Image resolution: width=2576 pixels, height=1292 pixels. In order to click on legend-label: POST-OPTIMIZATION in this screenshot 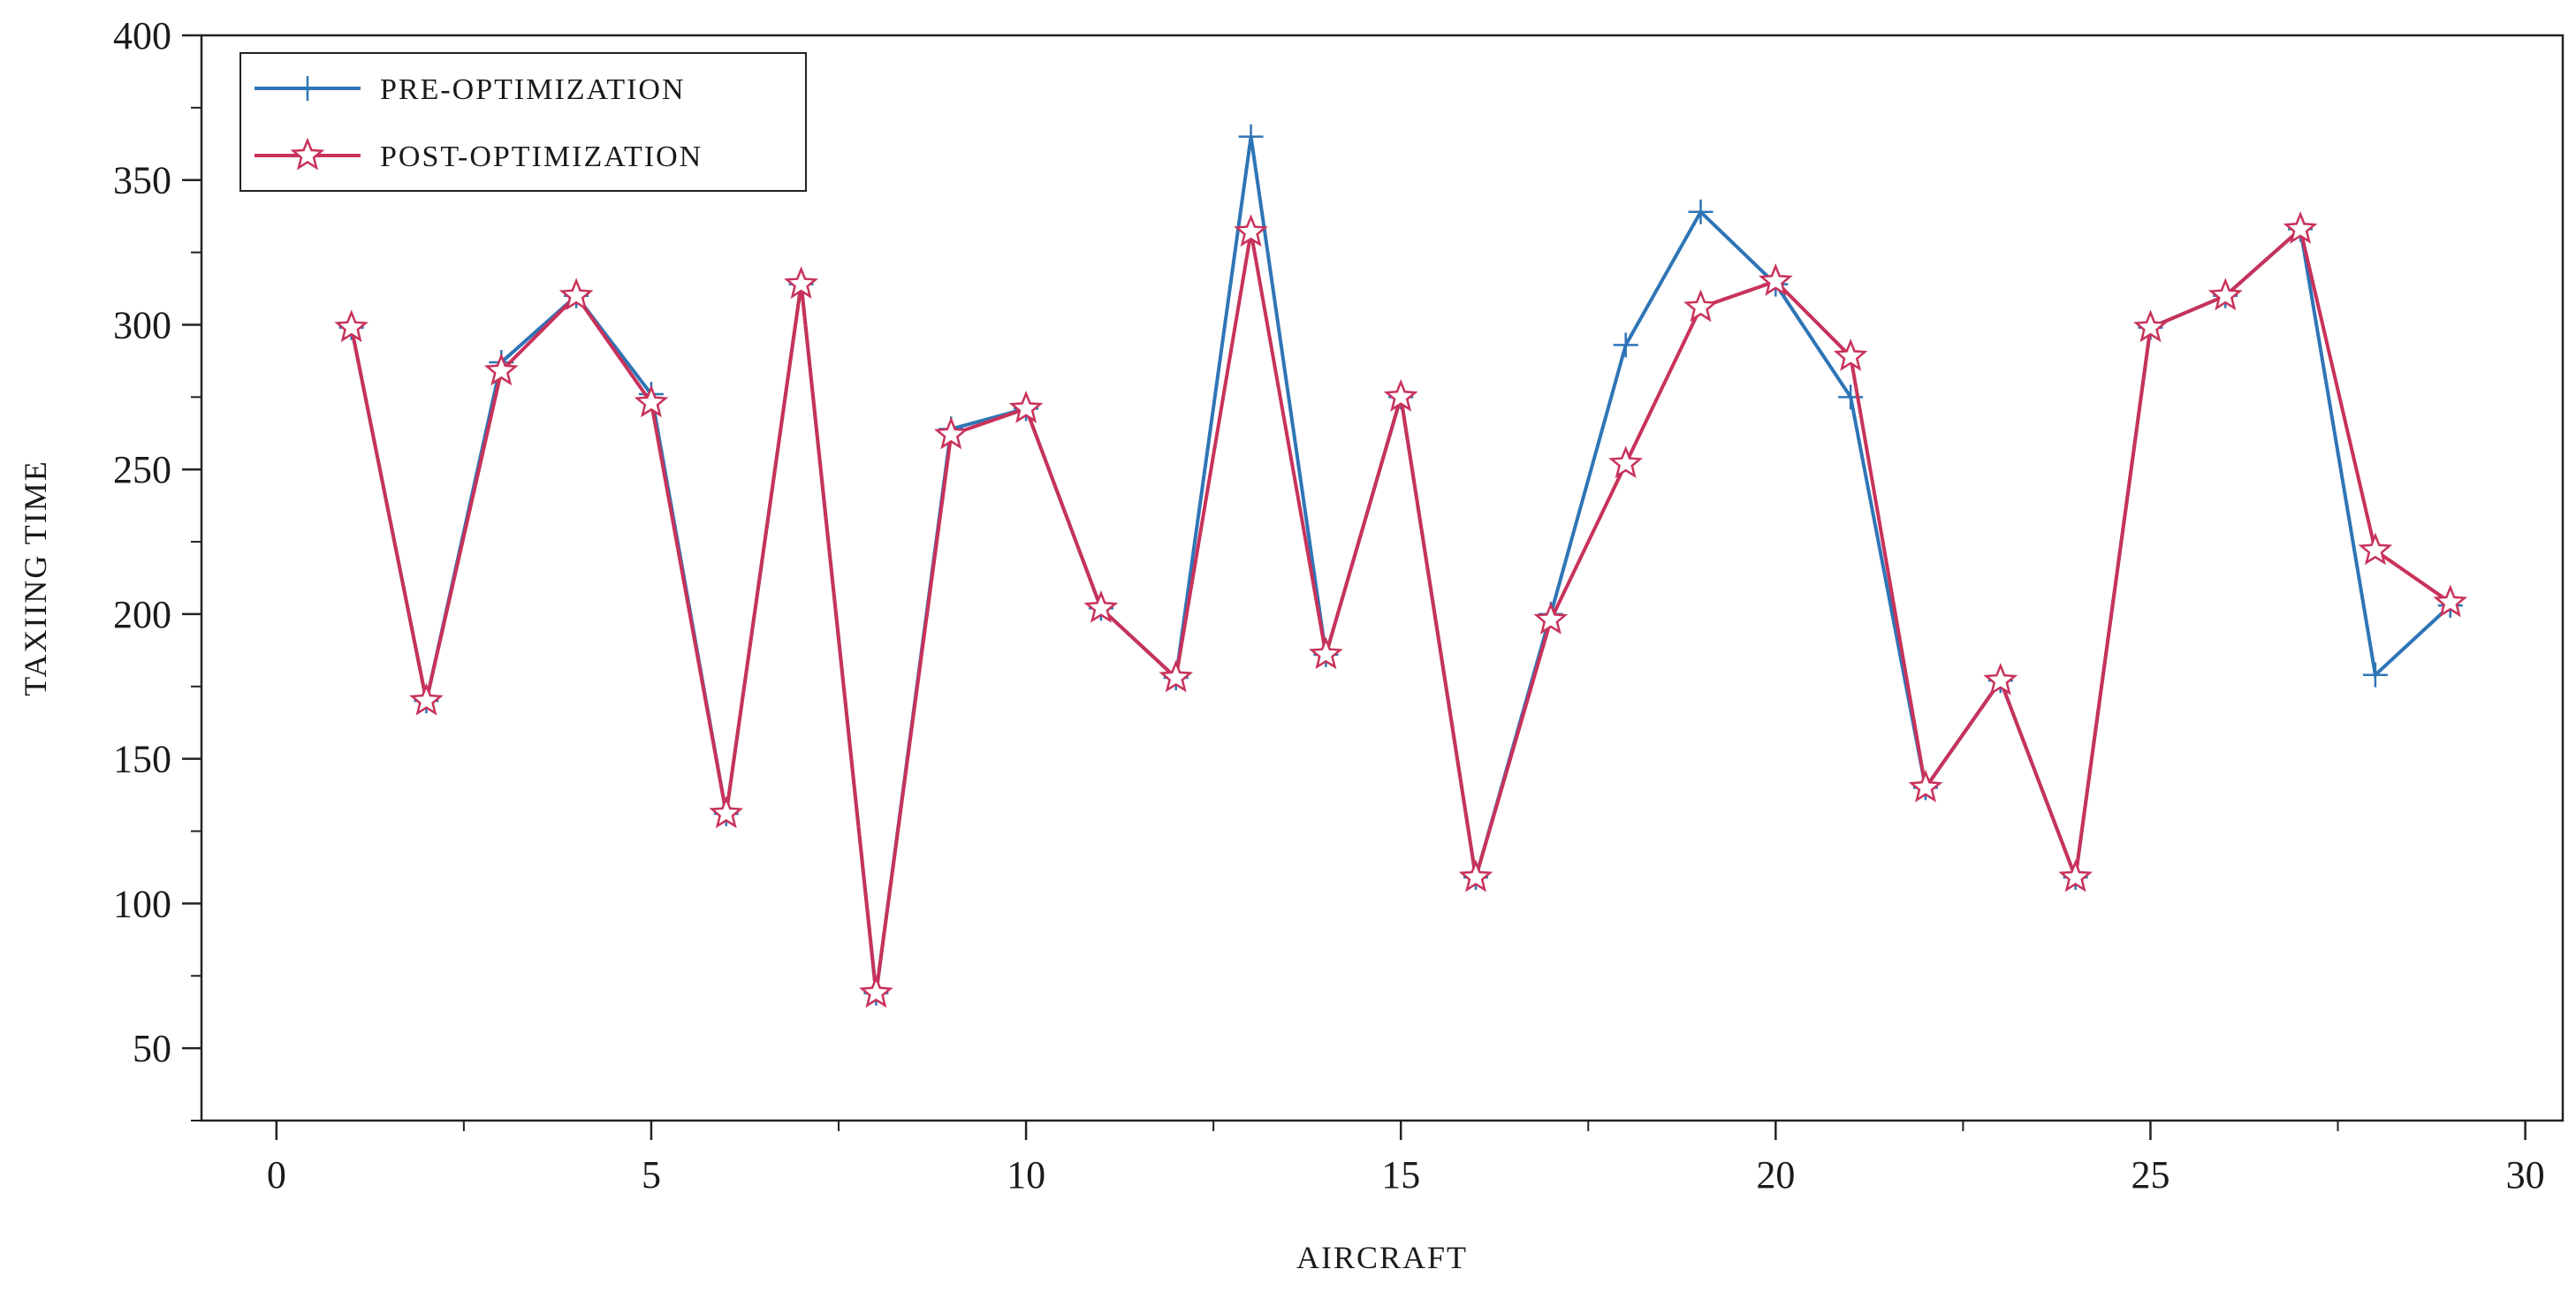, I will do `click(541, 157)`.